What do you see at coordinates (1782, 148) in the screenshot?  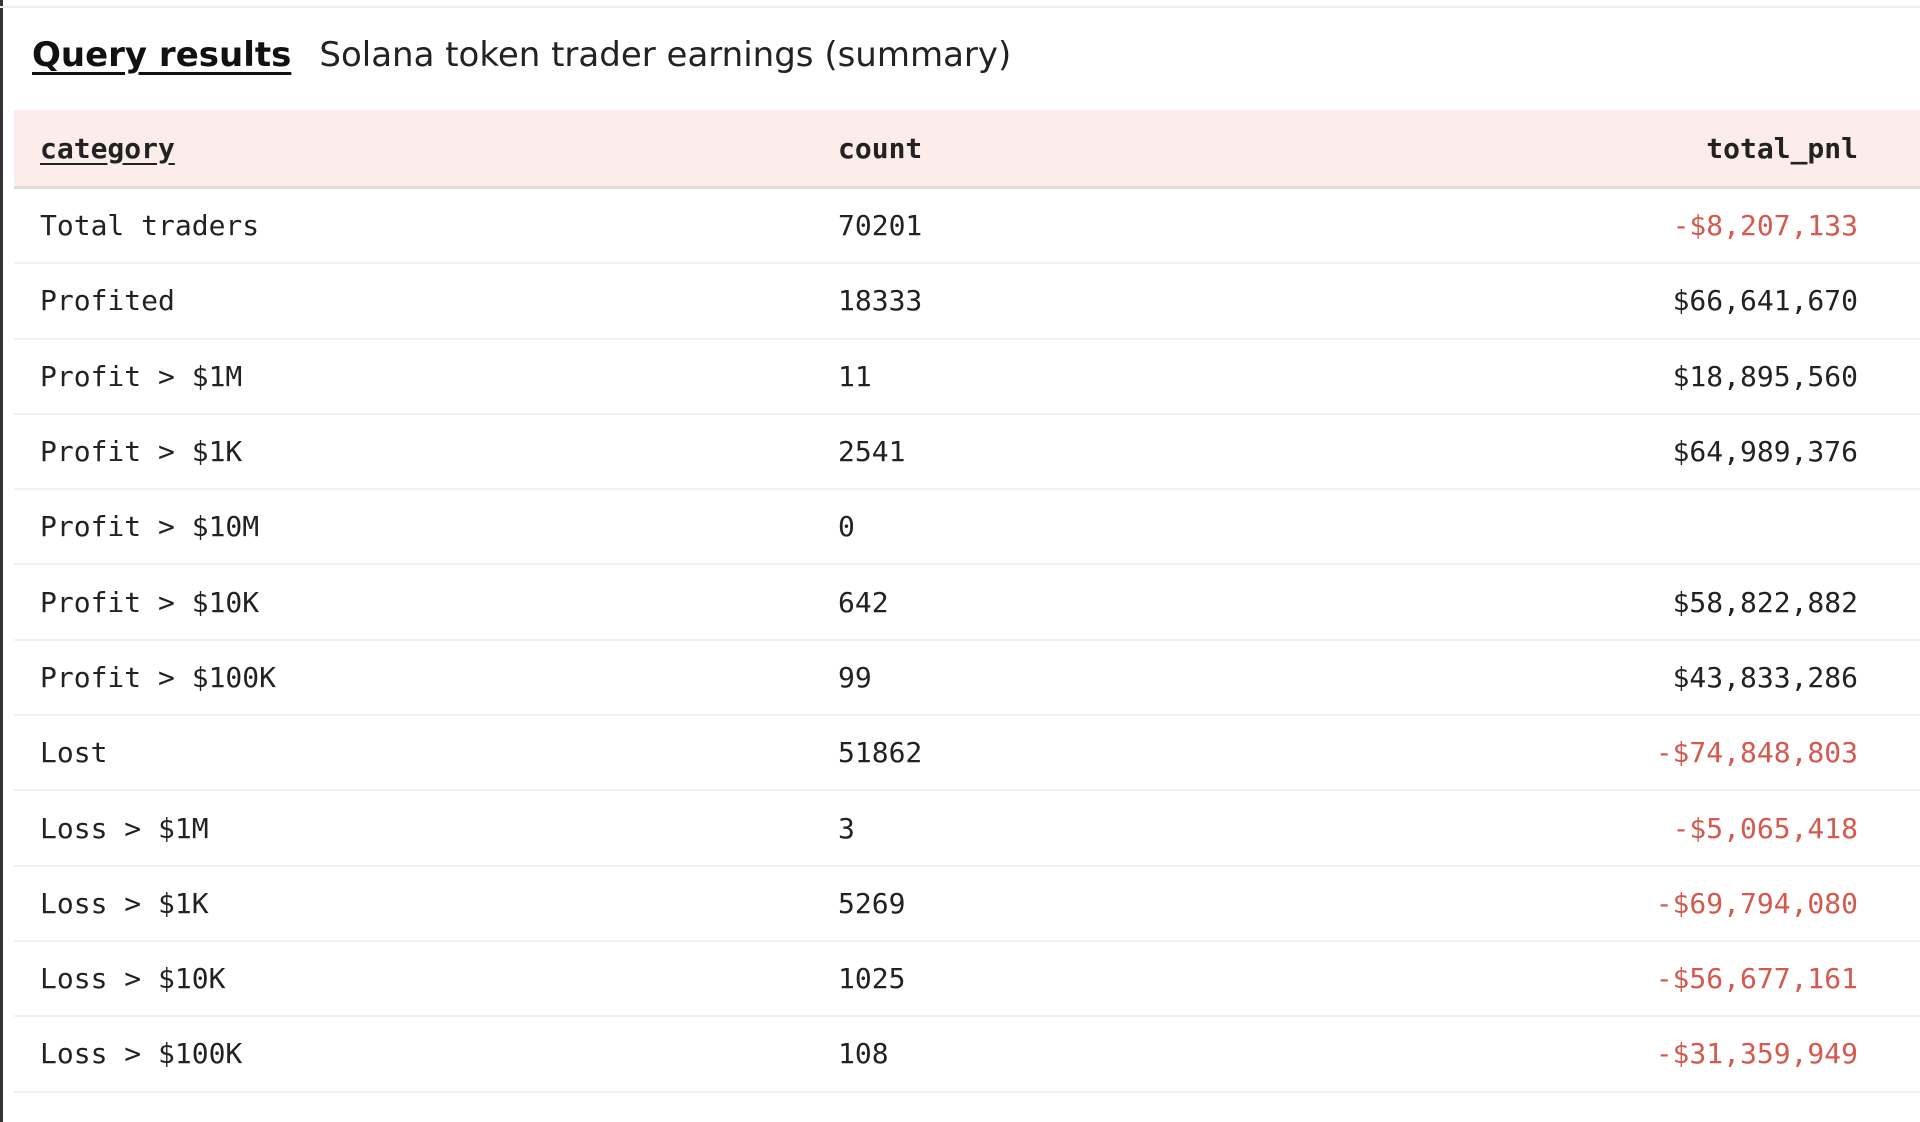 I see `column-header-total-pnl: total_pnl` at bounding box center [1782, 148].